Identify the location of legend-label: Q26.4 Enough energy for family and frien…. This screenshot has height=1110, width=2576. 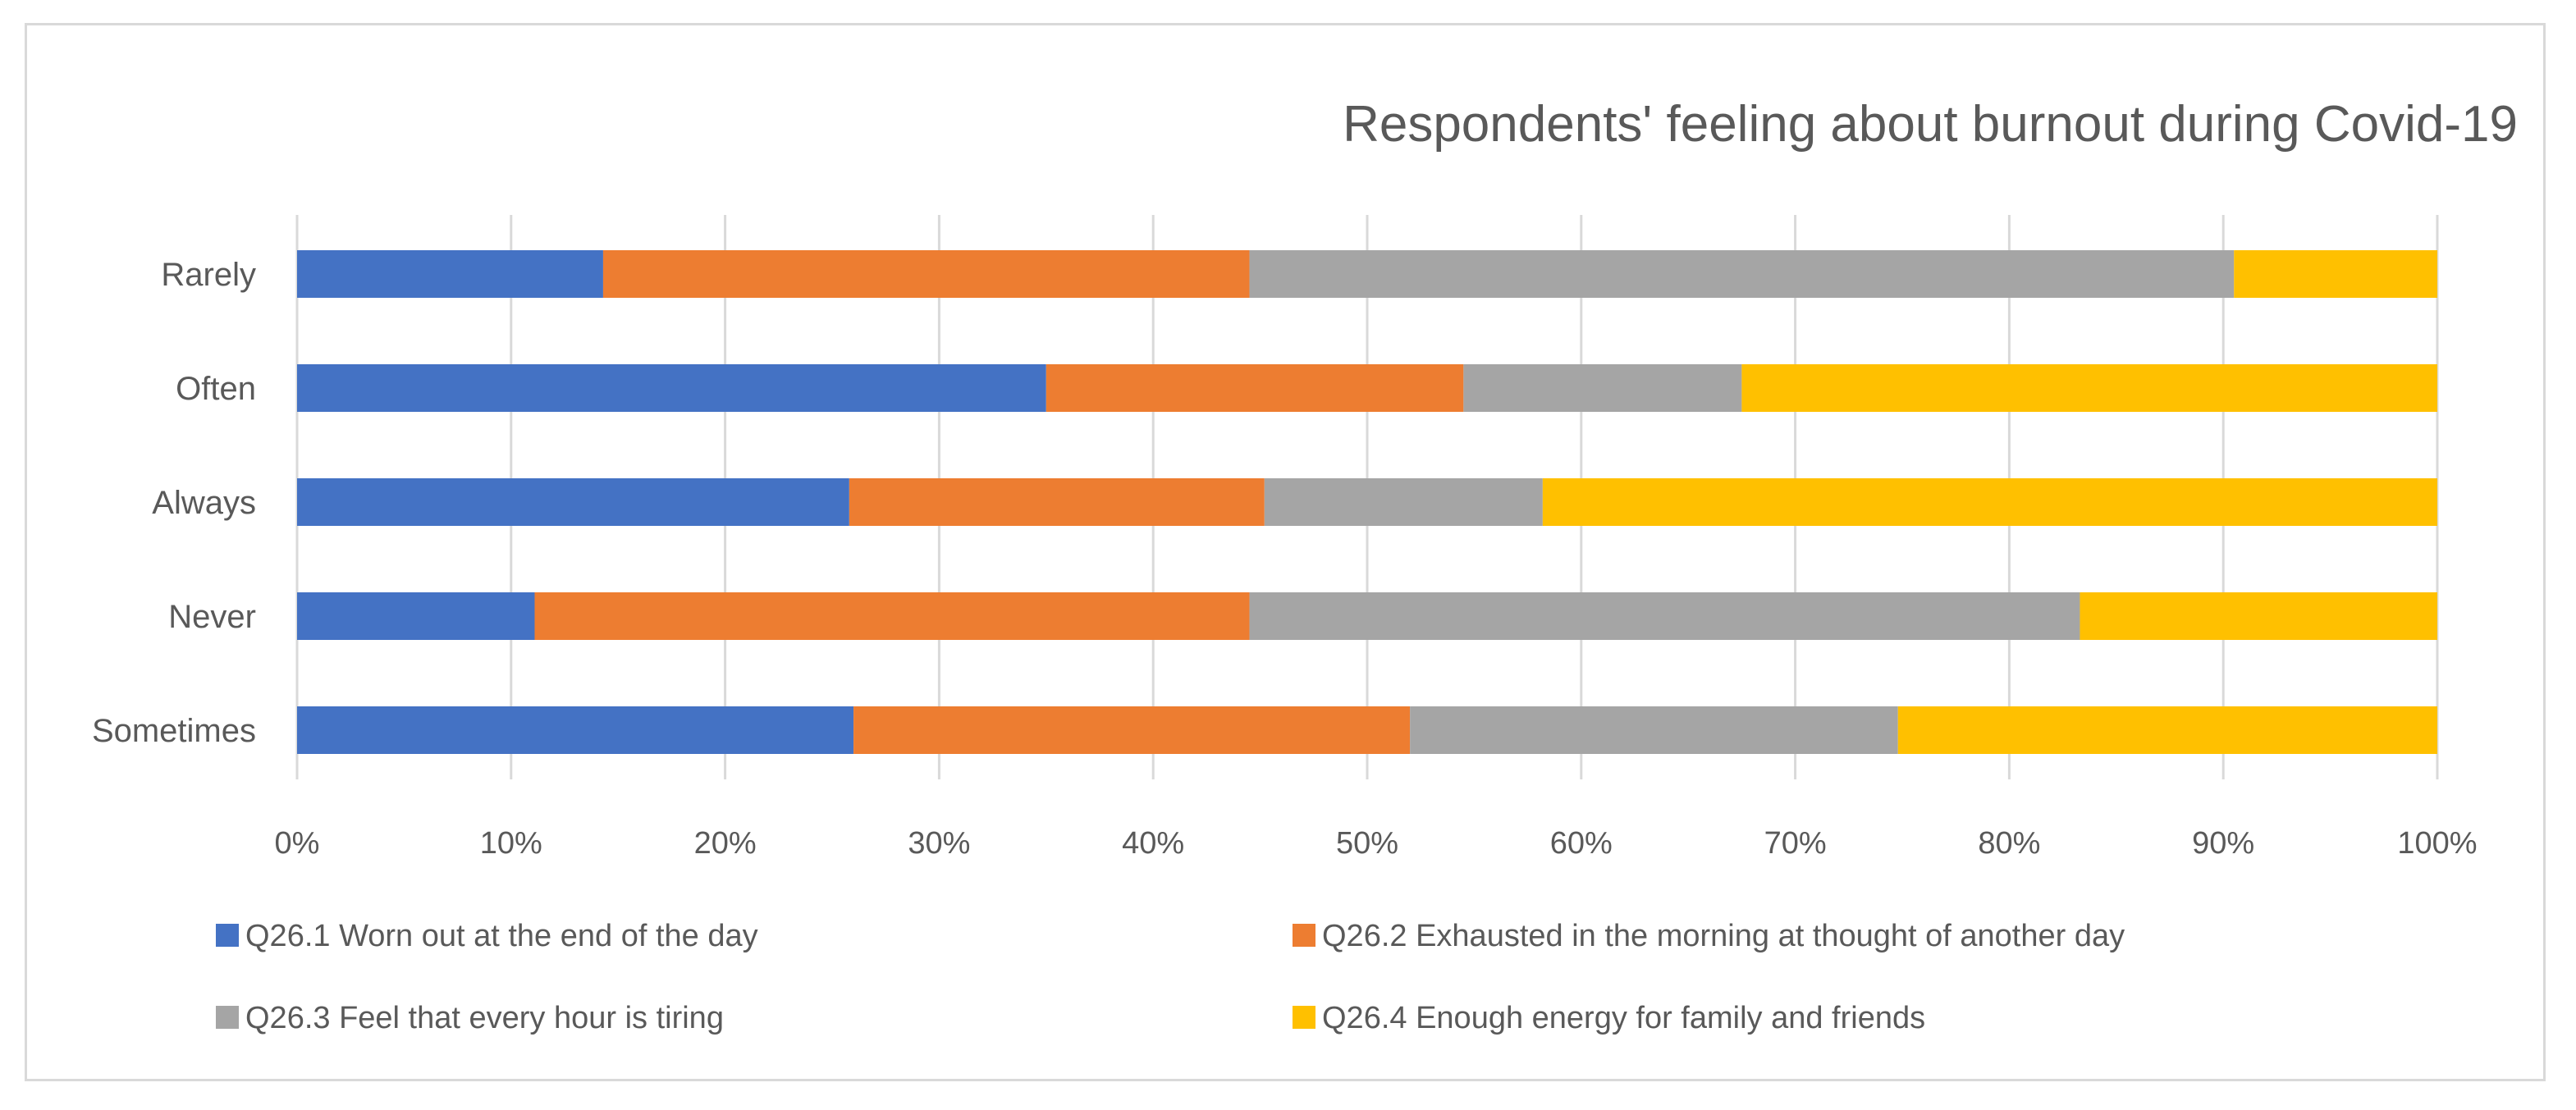
(1623, 1018).